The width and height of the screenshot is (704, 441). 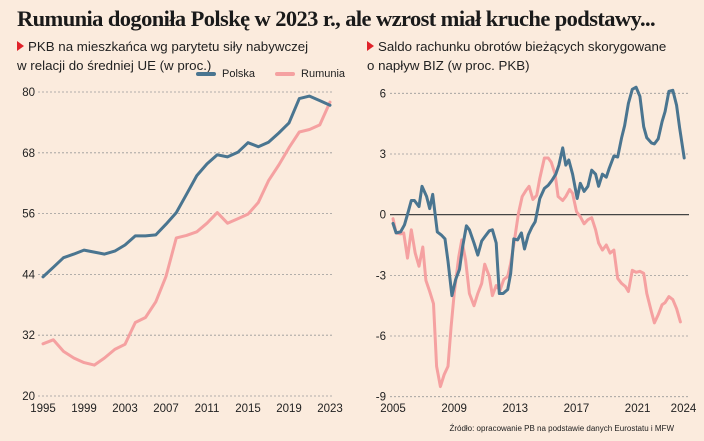 I want to click on left-x-tick-label: 2003, so click(x=125, y=409).